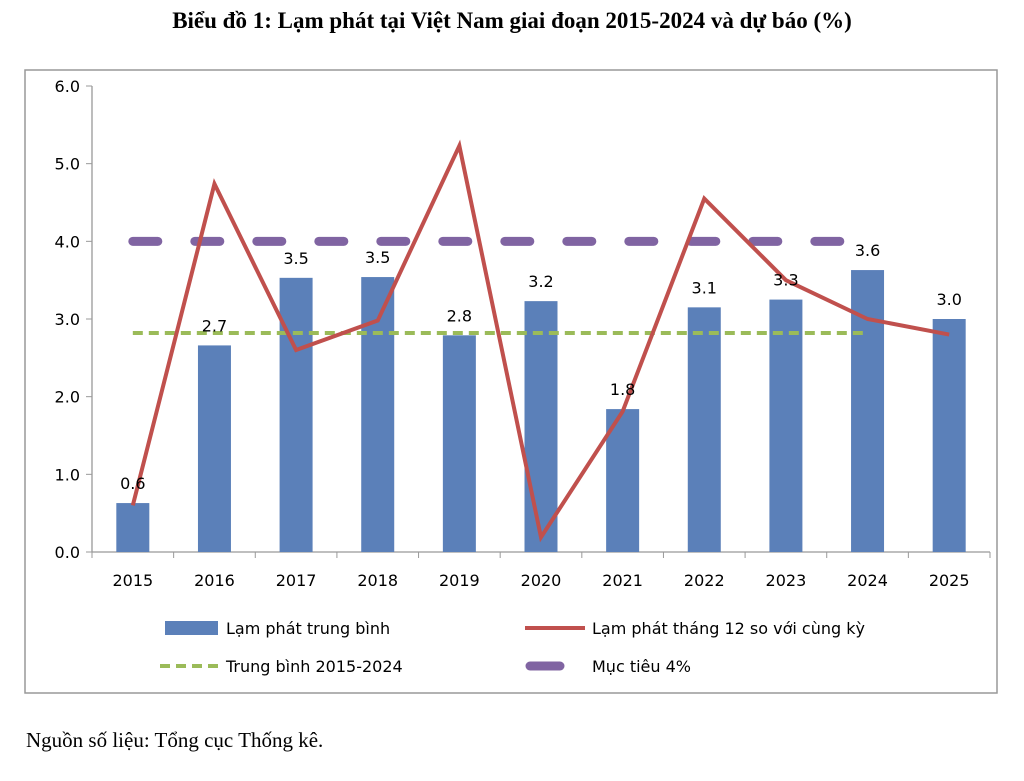  Describe the element at coordinates (540, 281) in the screenshot. I see `bar-data-label: 3.2` at that location.